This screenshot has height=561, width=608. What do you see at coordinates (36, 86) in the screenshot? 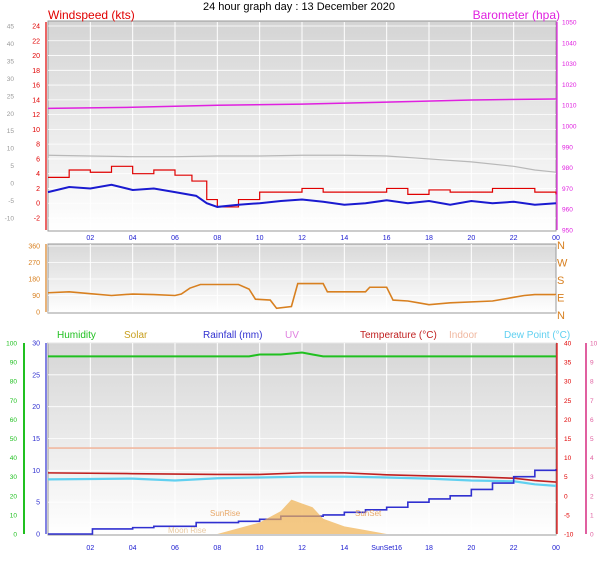
I see `windspeed-tick-label: 16` at bounding box center [36, 86].